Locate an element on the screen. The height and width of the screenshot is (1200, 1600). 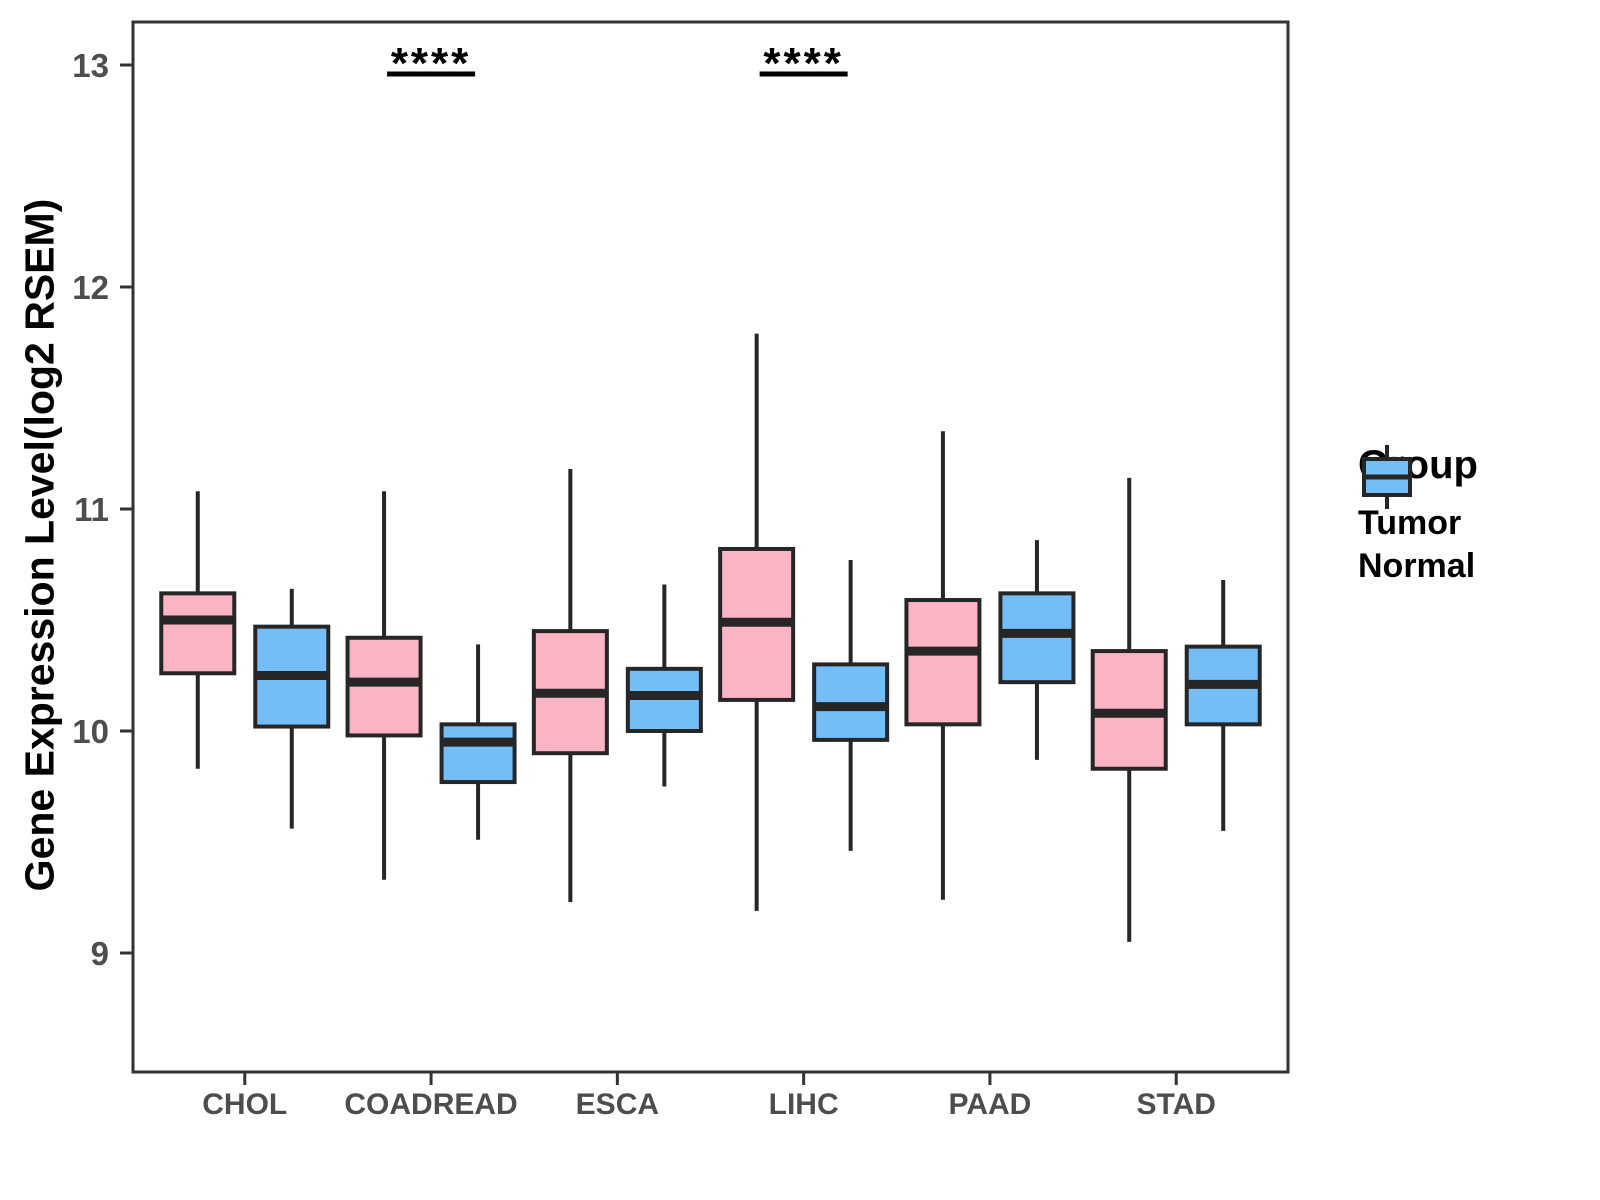
y-tick-label: 13 is located at coordinates (90, 65).